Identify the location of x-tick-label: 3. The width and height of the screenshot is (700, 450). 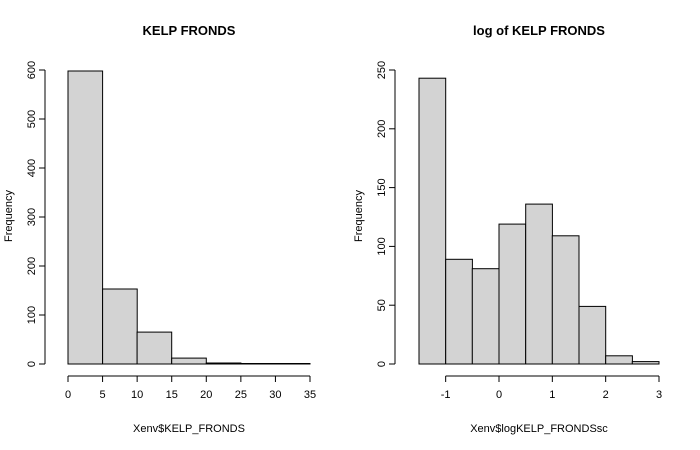
(659, 395).